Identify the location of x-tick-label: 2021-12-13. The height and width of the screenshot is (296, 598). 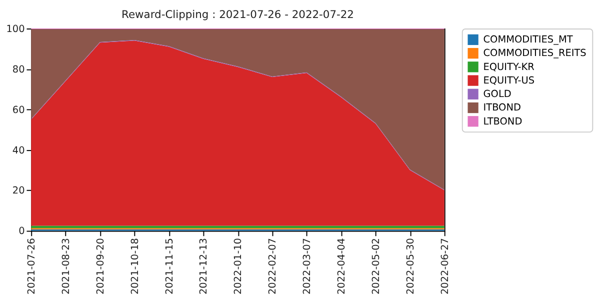
(204, 266).